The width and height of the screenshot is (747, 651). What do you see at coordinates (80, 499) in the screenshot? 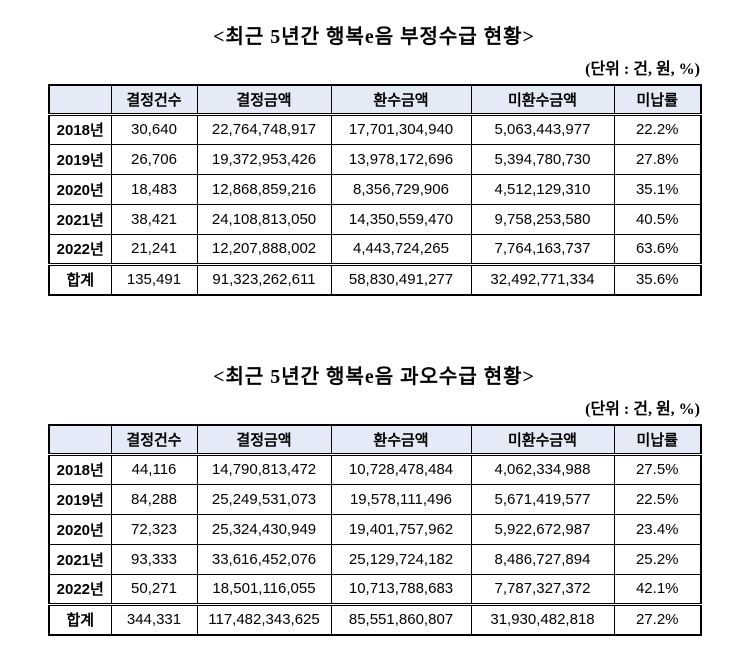
I see `row-header: 2019년` at bounding box center [80, 499].